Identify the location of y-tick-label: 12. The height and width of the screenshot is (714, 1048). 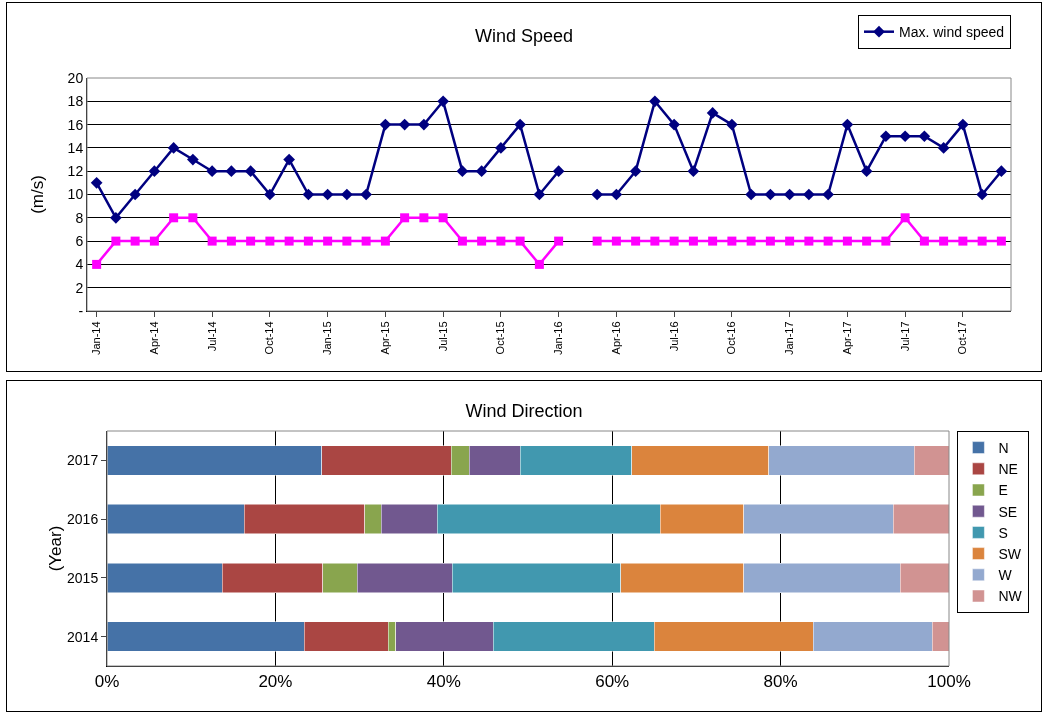
(75, 171).